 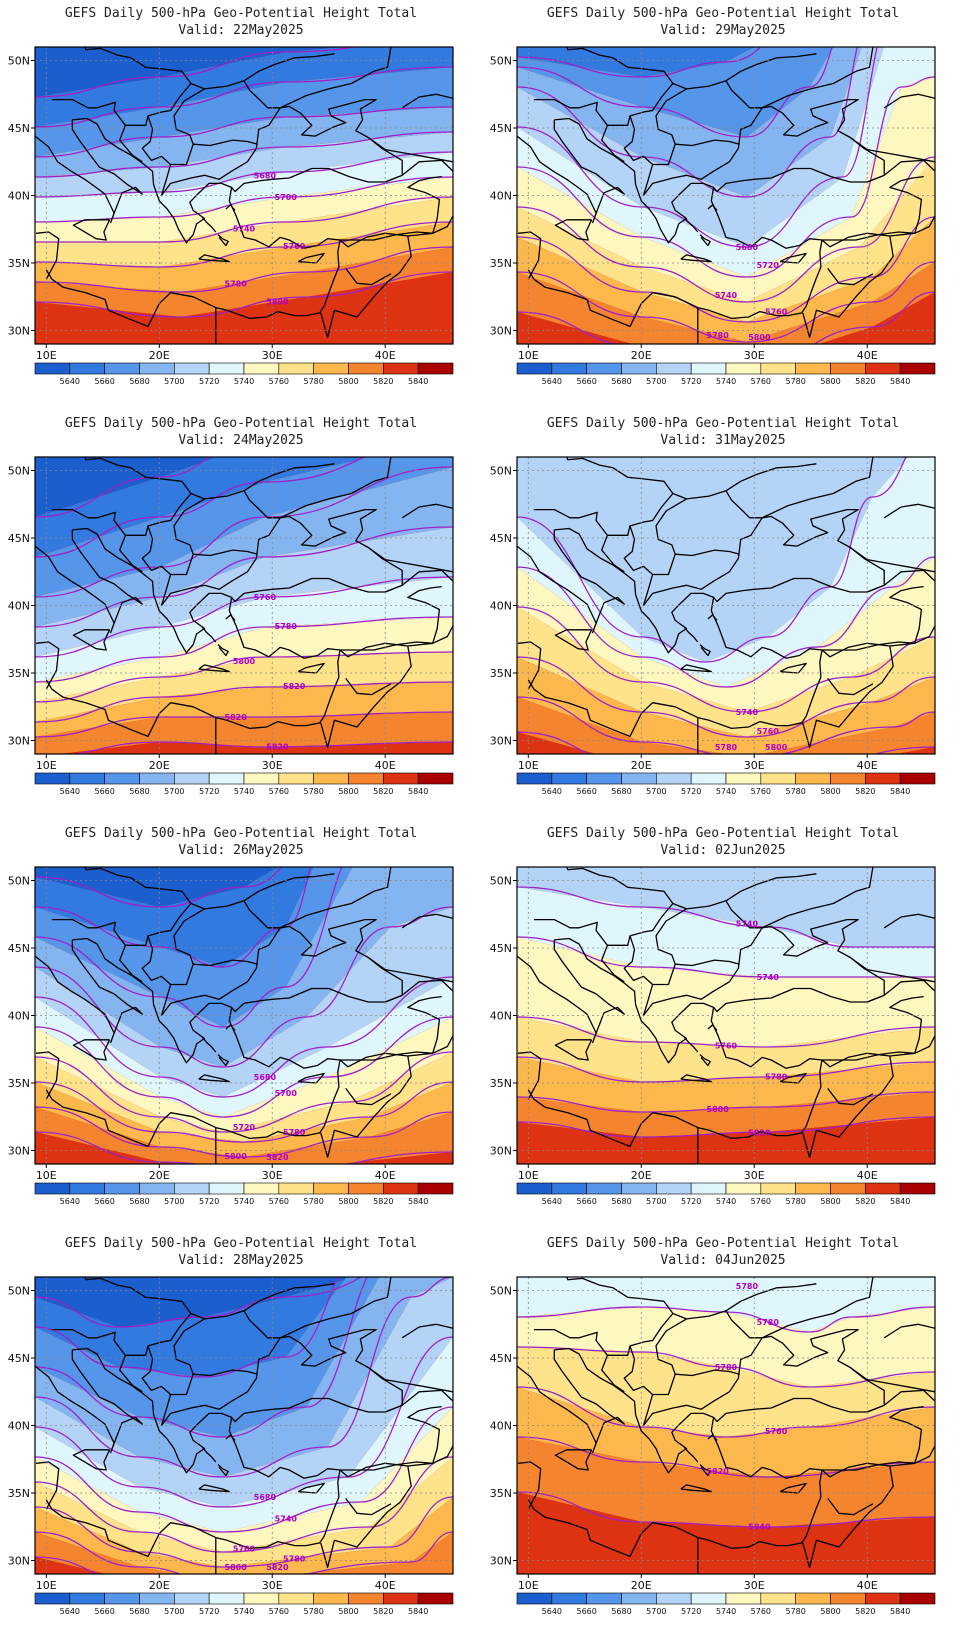 What do you see at coordinates (768, 265) in the screenshot?
I see `contour-label: 5720` at bounding box center [768, 265].